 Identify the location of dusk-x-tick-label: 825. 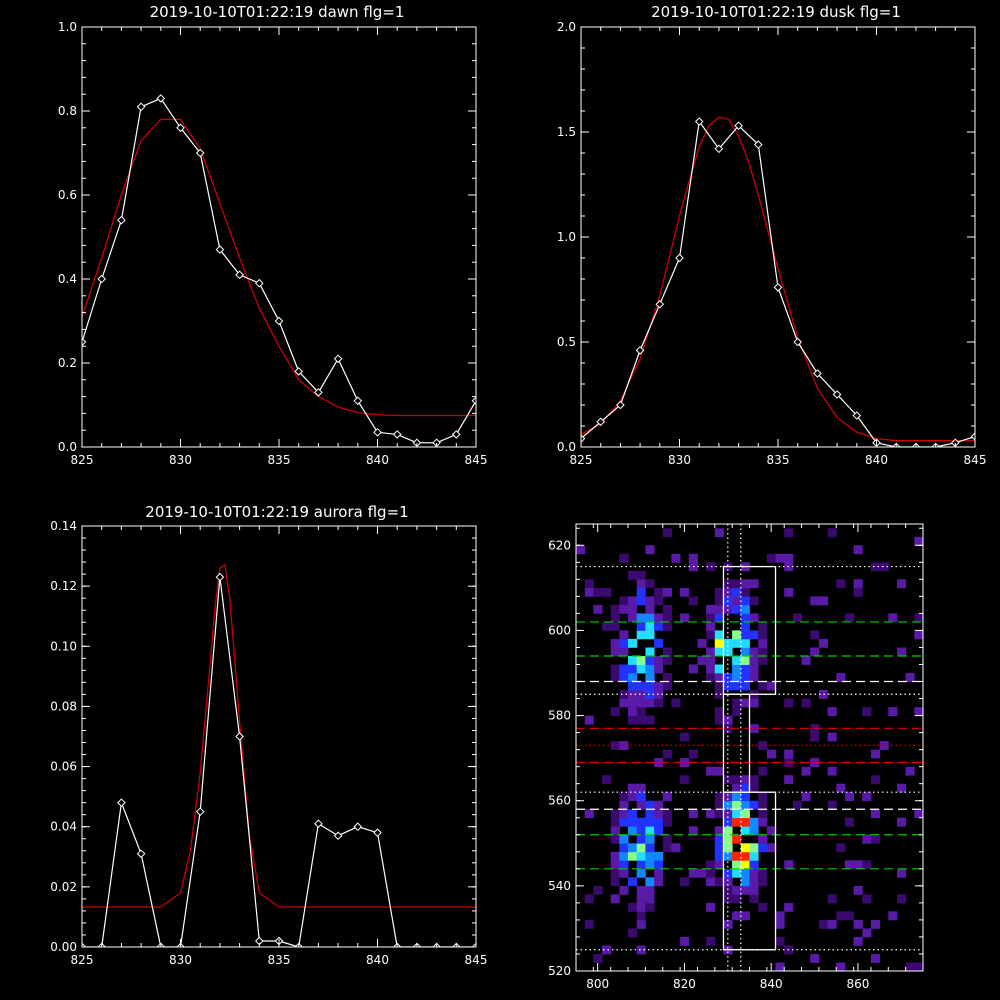
(581, 460).